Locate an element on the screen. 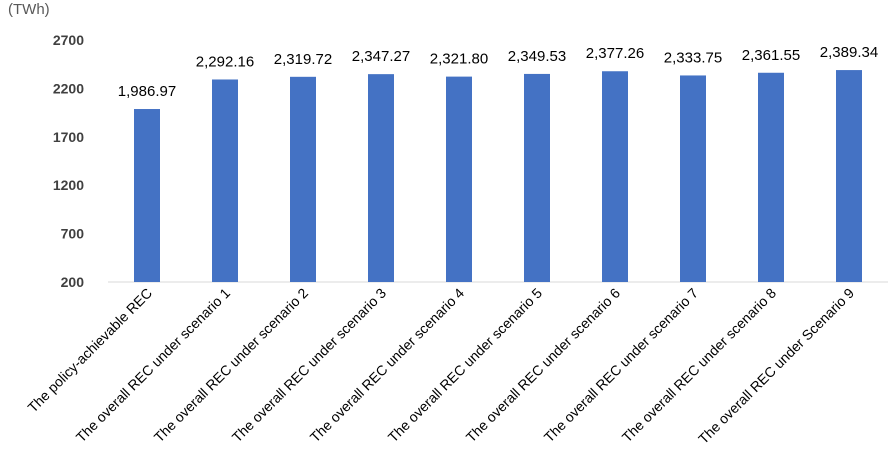 The height and width of the screenshot is (476, 893). data-label: 2,321.80 is located at coordinates (459, 59).